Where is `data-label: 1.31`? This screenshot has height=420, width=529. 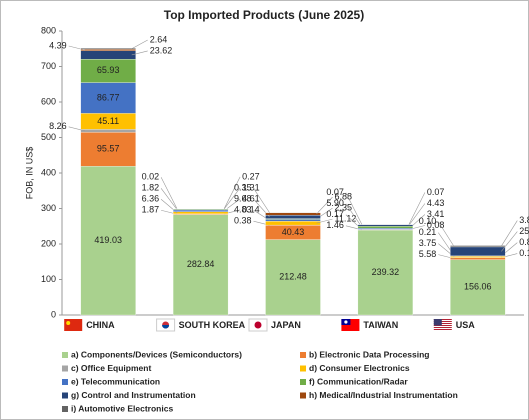 data-label: 1.31 is located at coordinates (251, 187).